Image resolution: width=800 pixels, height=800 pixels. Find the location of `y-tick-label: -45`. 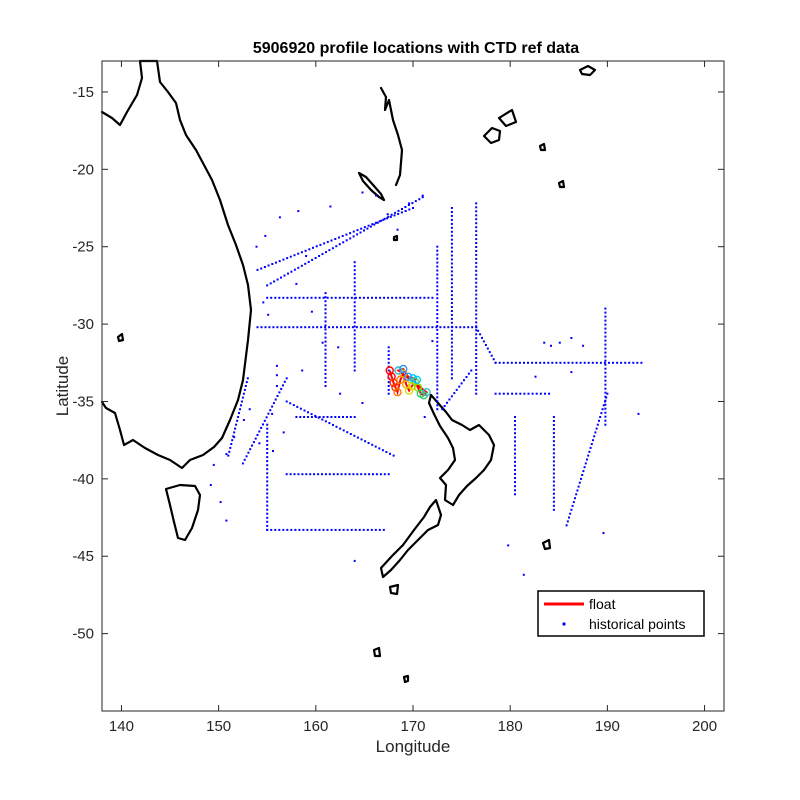

y-tick-label: -45 is located at coordinates (83, 556).